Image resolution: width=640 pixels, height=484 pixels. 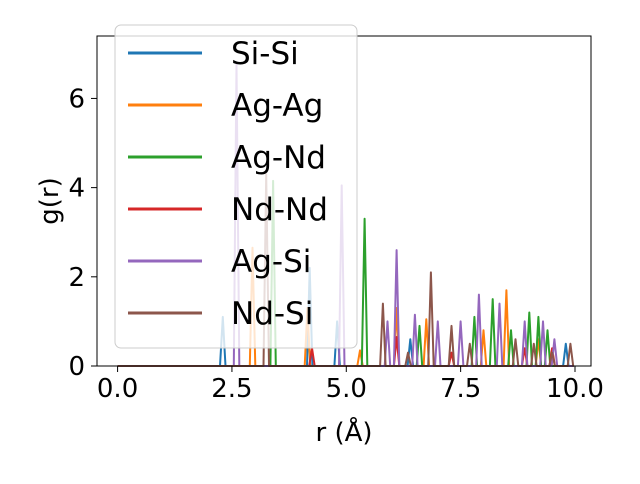 I want to click on y-axis-label: g(r), so click(x=50, y=200).